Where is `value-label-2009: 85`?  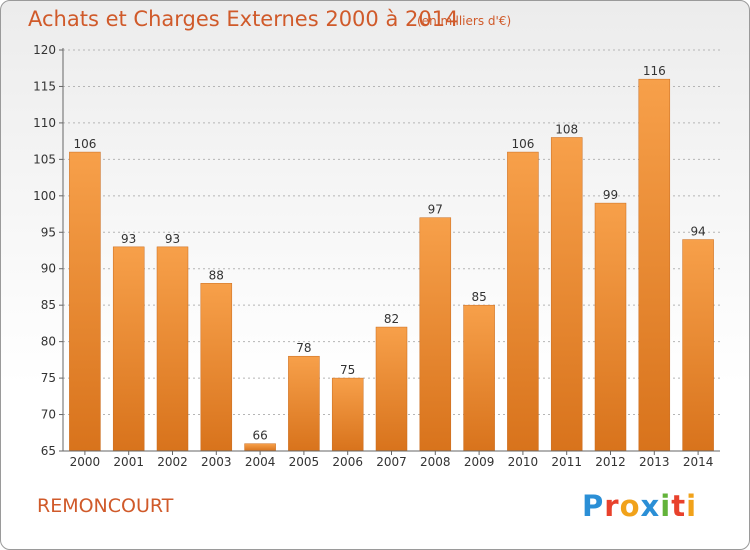
value-label-2009: 85 is located at coordinates (478, 297).